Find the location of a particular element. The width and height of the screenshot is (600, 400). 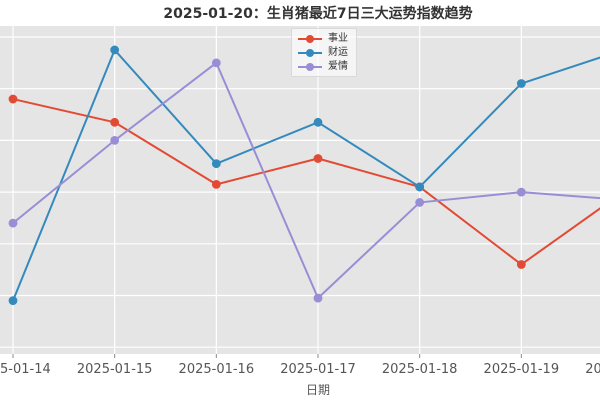

x-tick-label: 2025-01-19 is located at coordinates (521, 369).